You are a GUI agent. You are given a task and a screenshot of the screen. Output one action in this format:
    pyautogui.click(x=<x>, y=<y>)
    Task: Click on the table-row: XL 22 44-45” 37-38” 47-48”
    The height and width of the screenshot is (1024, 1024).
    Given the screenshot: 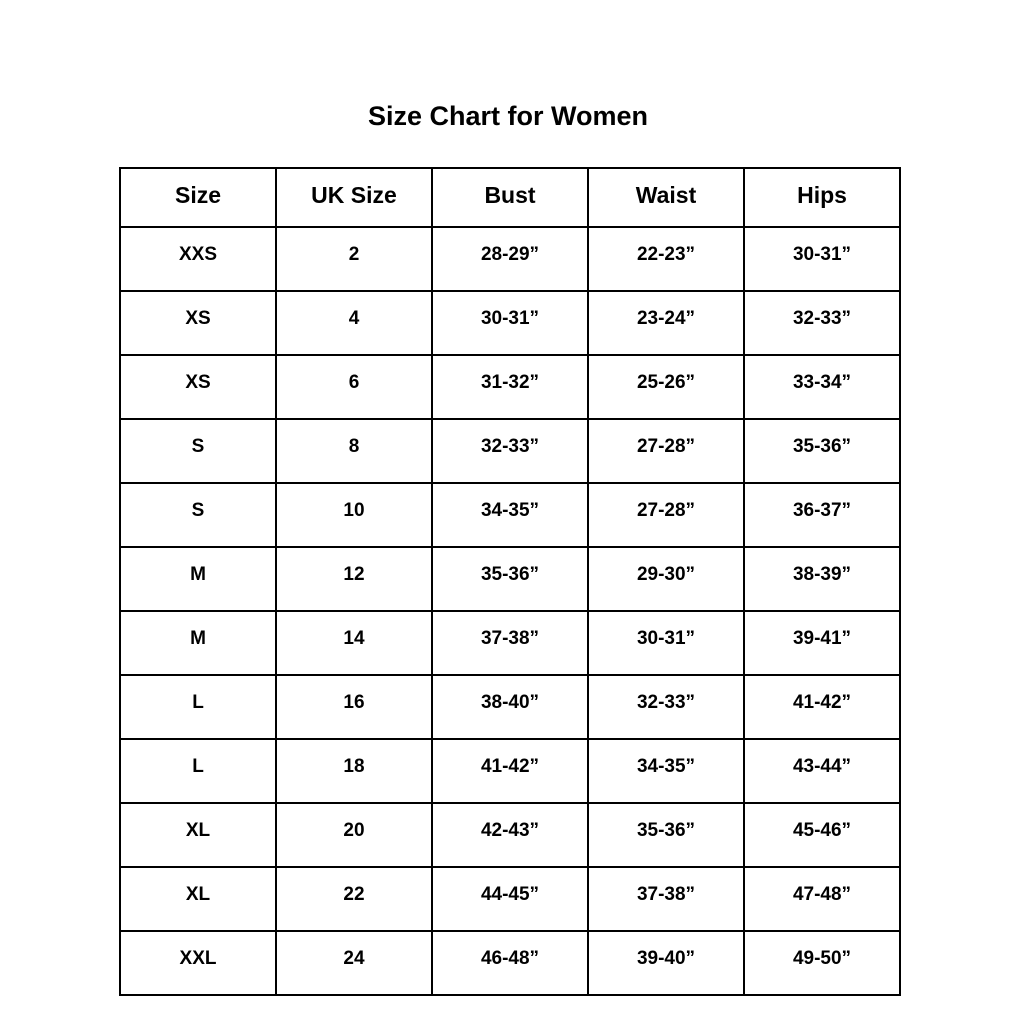 What is the action you would take?
    pyautogui.click(x=510, y=899)
    